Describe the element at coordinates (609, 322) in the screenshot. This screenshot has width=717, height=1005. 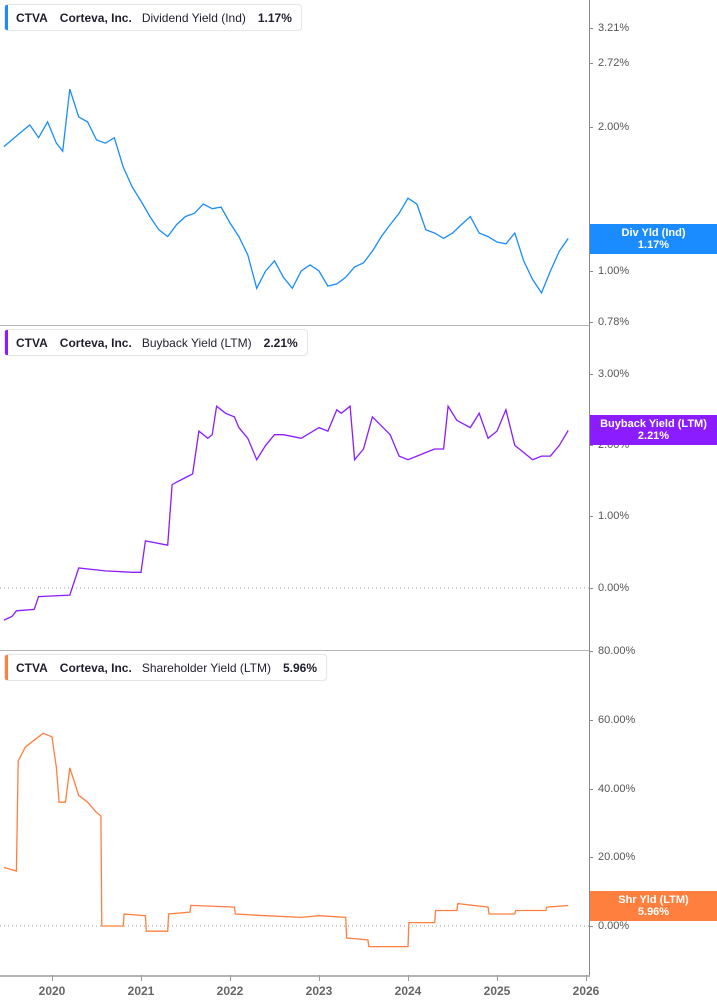
I see `y-tick: 0.78%` at that location.